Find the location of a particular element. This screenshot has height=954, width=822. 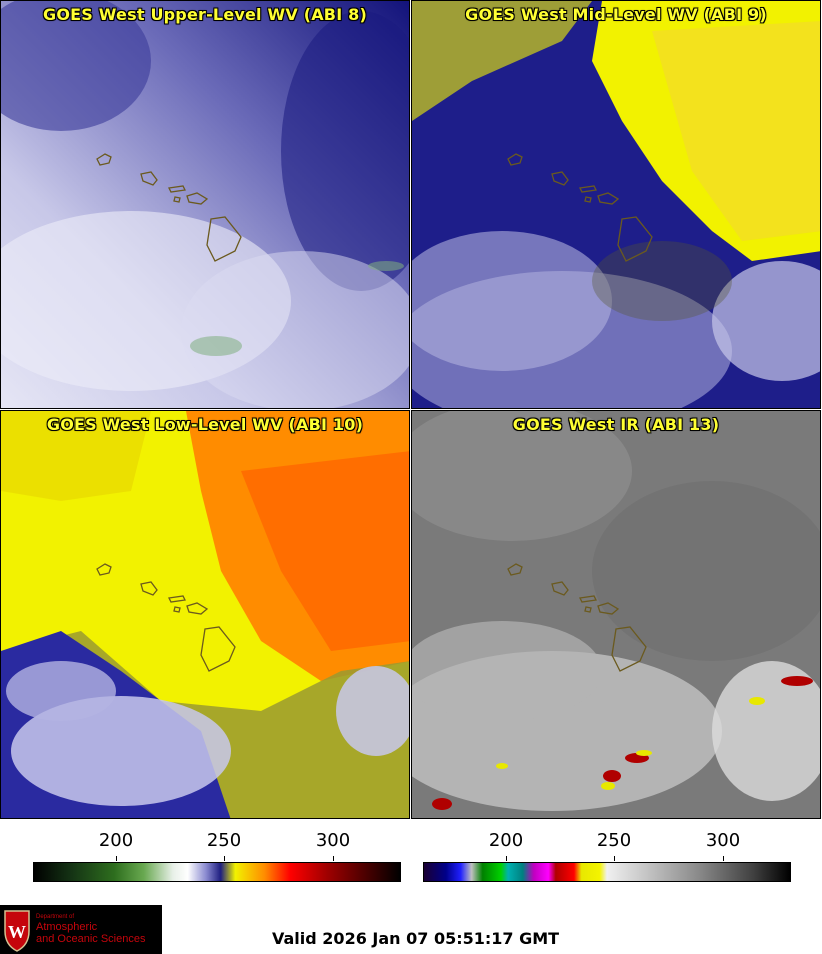

crest-icon: W is located at coordinates (17, 931).